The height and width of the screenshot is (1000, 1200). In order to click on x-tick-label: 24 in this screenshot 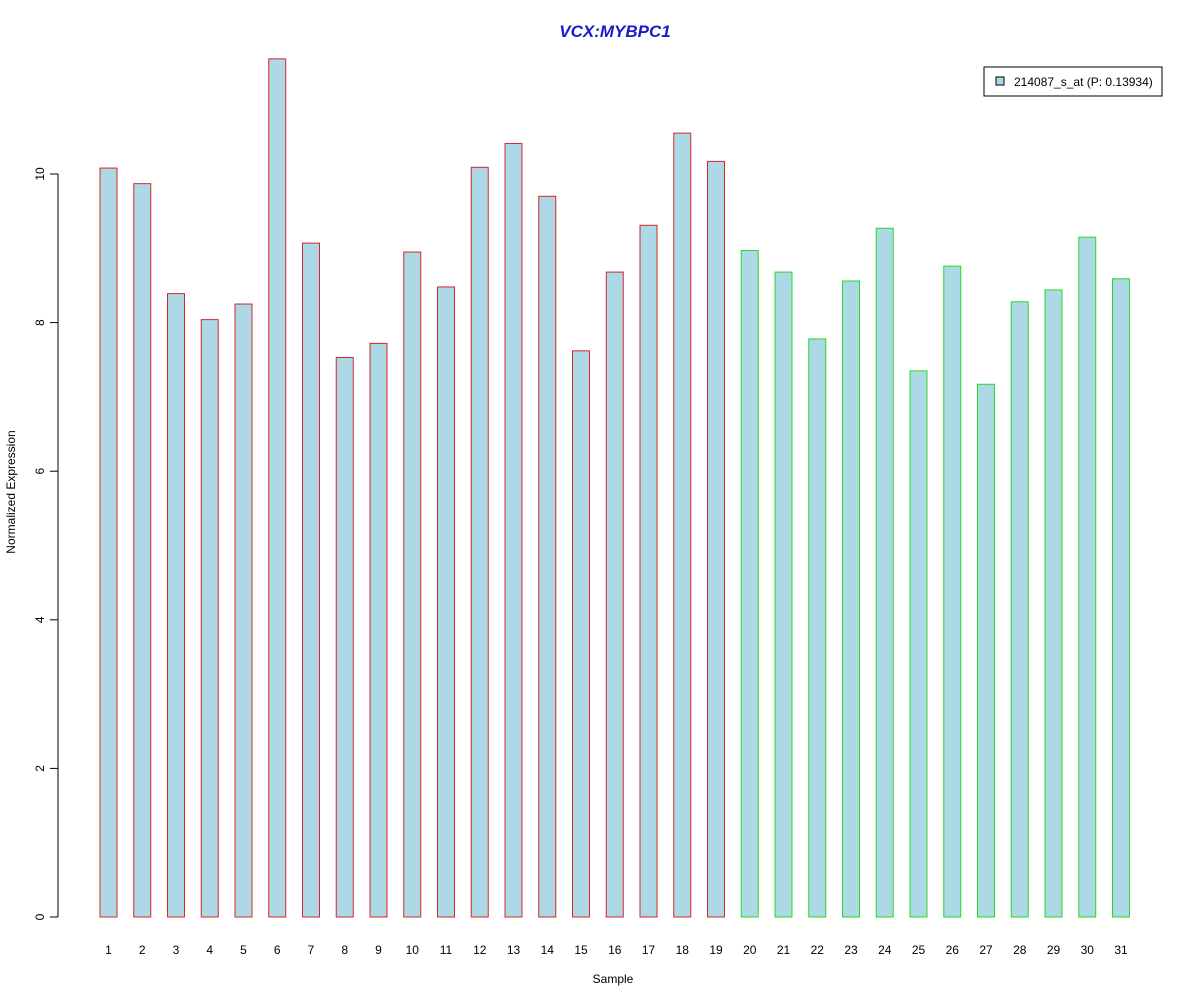, I will do `click(885, 950)`.